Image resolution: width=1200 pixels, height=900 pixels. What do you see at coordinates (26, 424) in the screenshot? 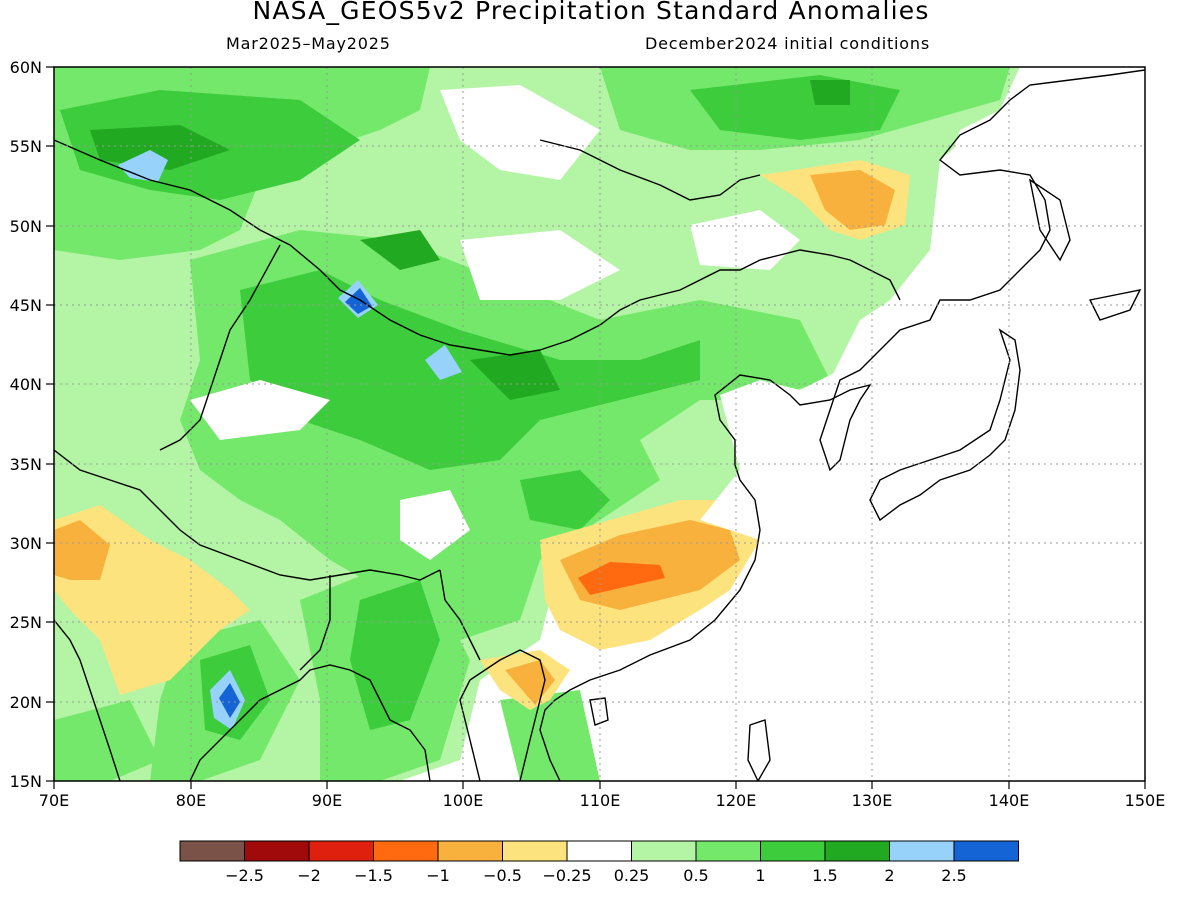
I see `lat-labels: 60N 55N 50N 45N 40N 35N 30N 25N 20N 15N` at bounding box center [26, 424].